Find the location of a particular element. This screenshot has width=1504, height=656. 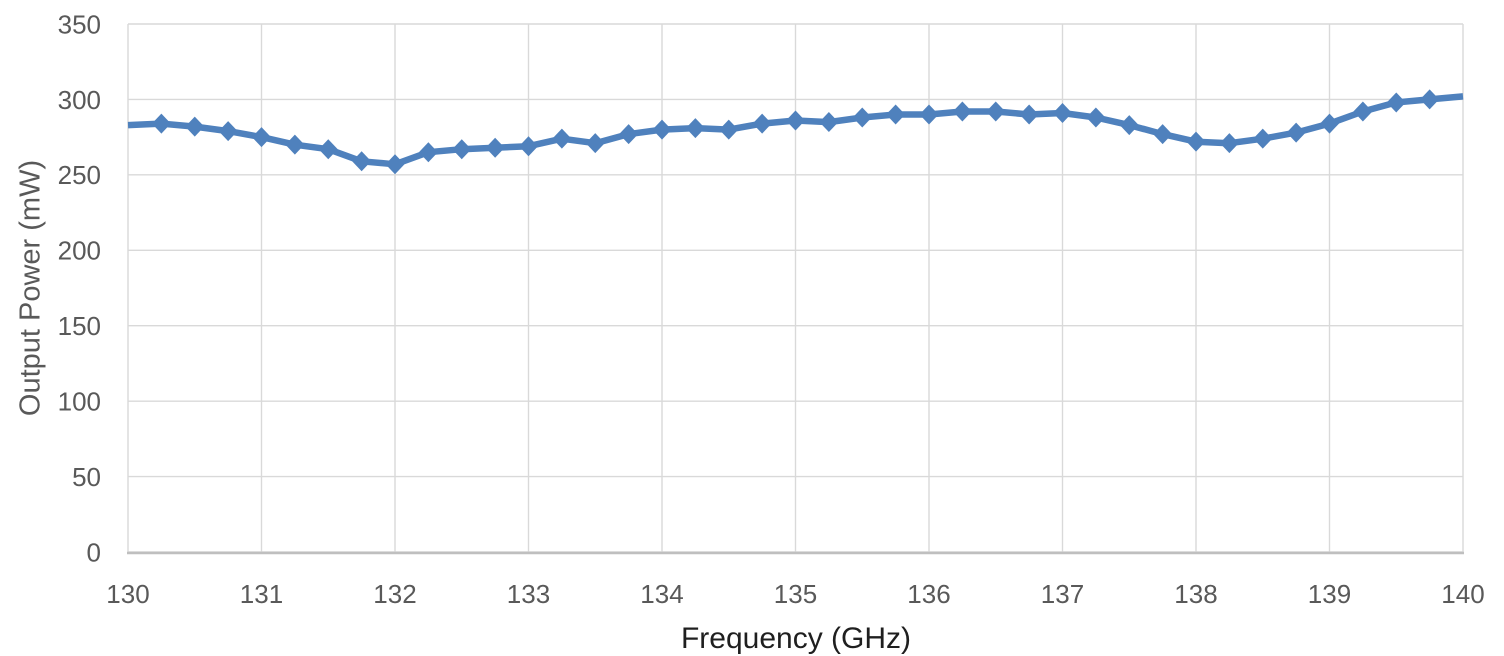

x-tick-label: 137 is located at coordinates (1062, 594).